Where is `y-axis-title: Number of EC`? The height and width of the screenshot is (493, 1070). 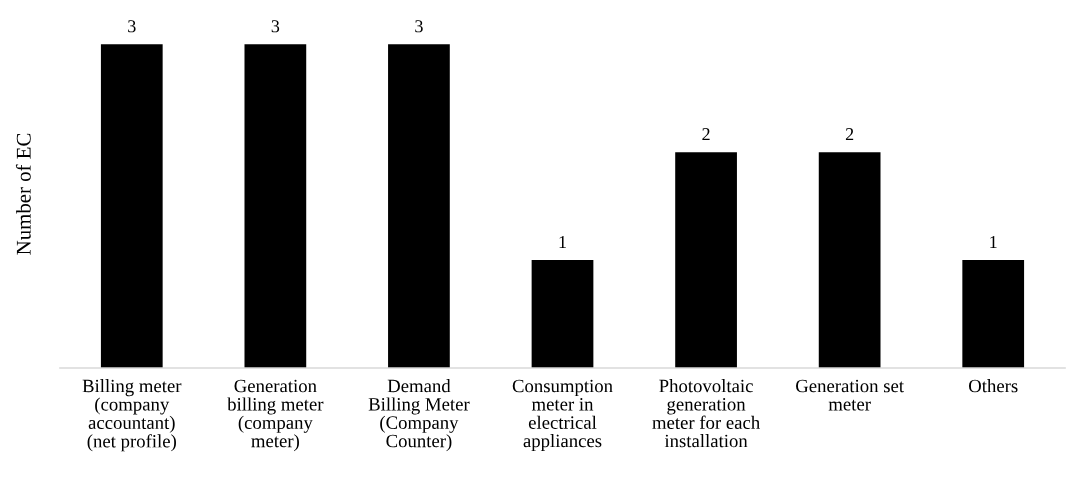
y-axis-title: Number of EC is located at coordinates (23, 194).